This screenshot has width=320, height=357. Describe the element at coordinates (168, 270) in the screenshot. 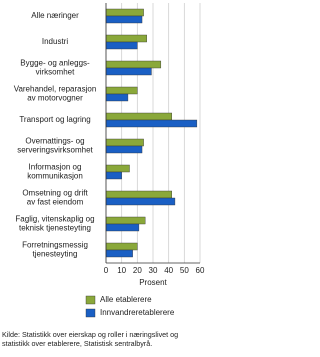

I see `x-tick-label: 40` at that location.